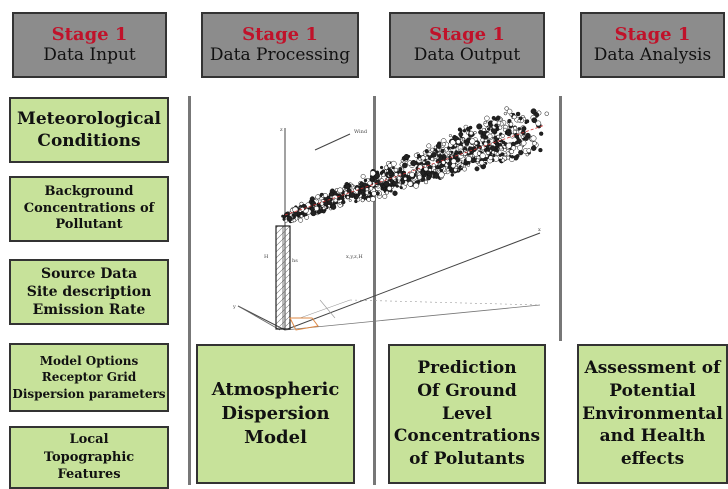 The height and width of the screenshot is (489, 728). I want to click on stack, so click(283, 277).